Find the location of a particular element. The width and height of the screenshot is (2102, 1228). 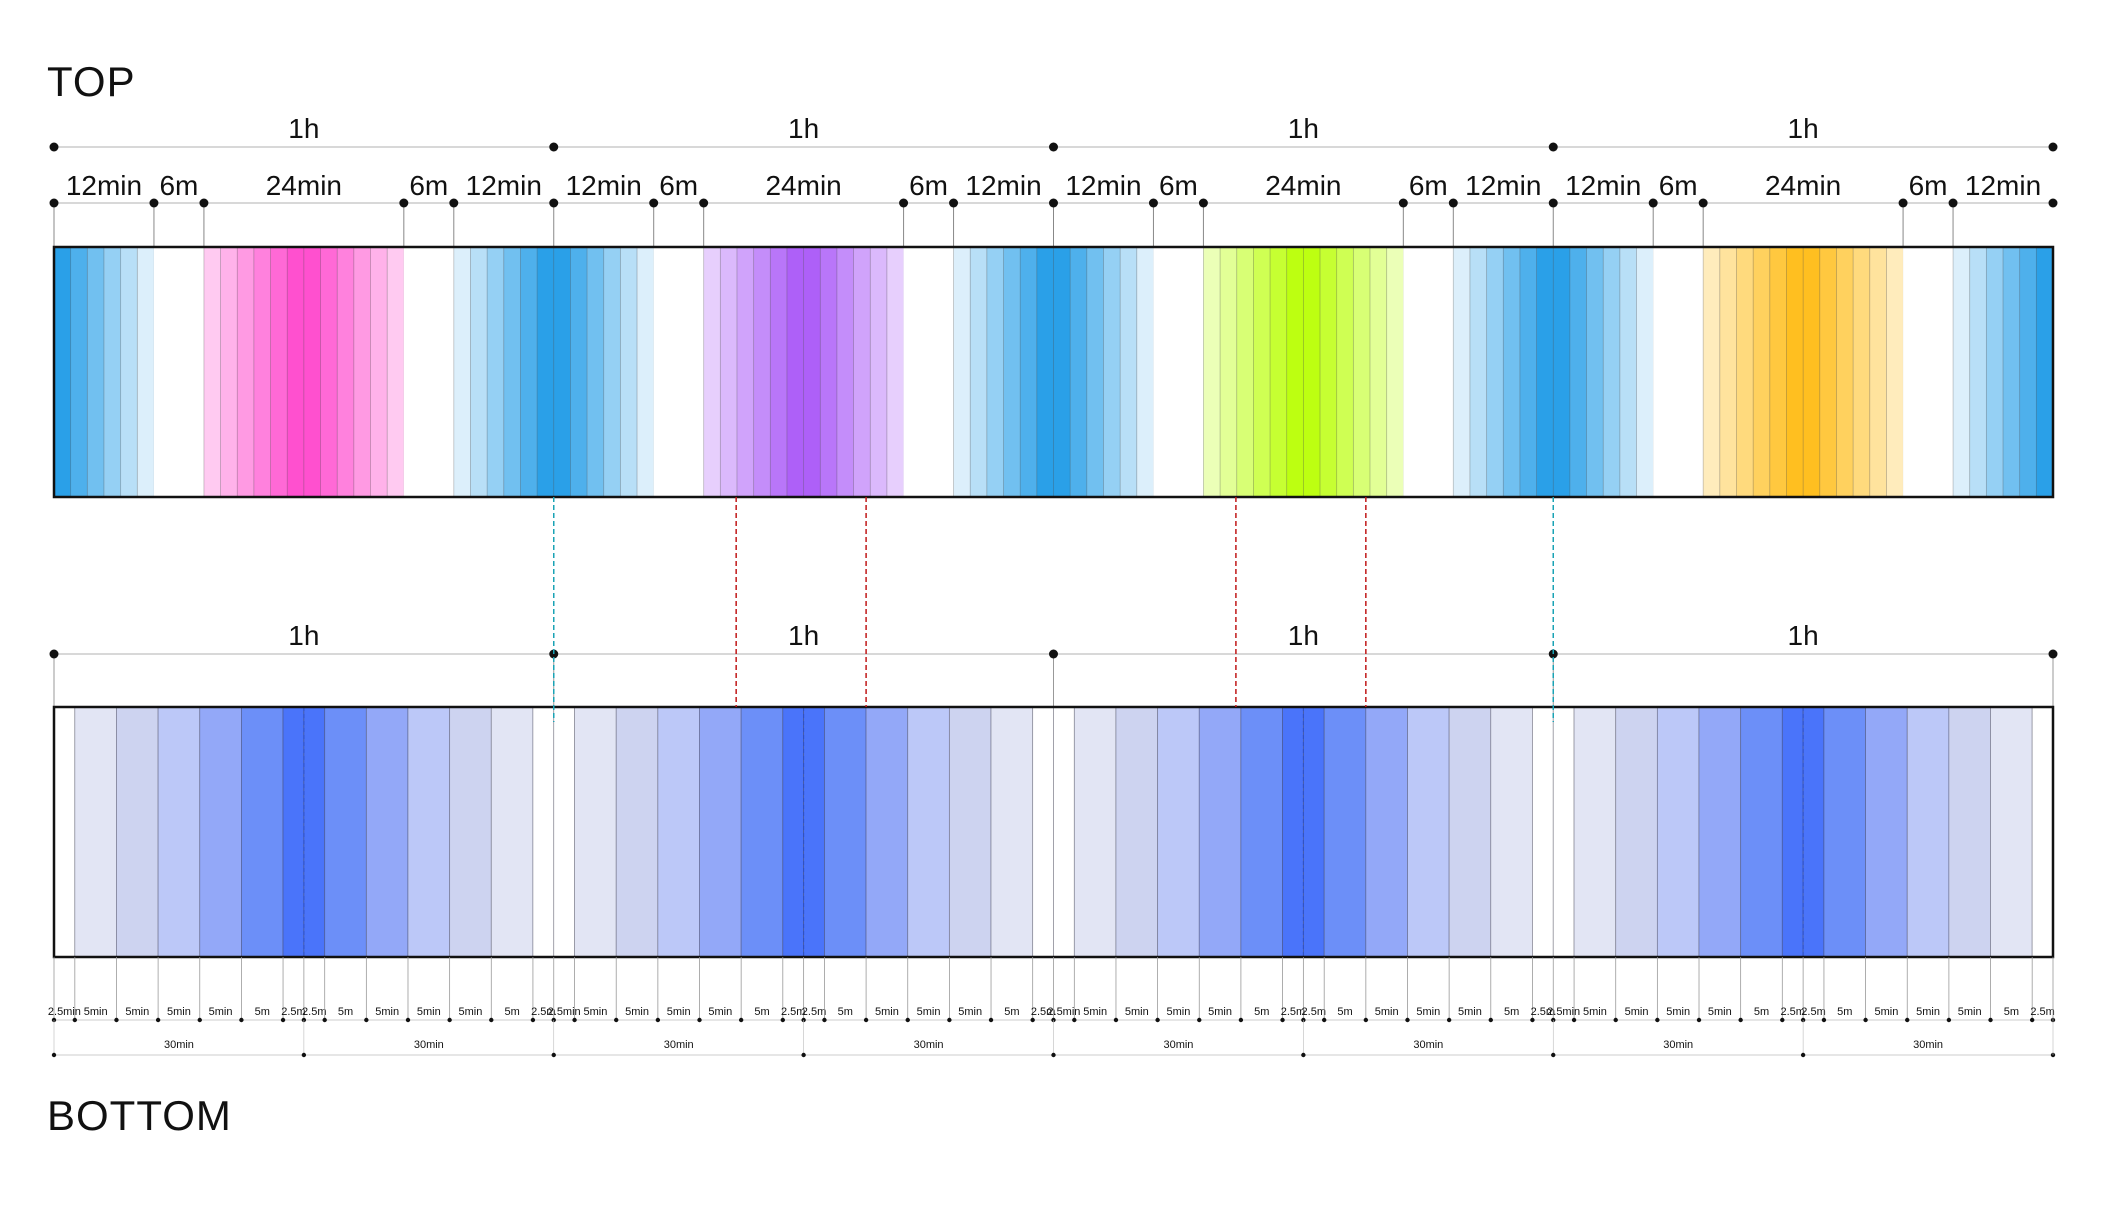

bottom-title: BOTTOM is located at coordinates (139, 1115).